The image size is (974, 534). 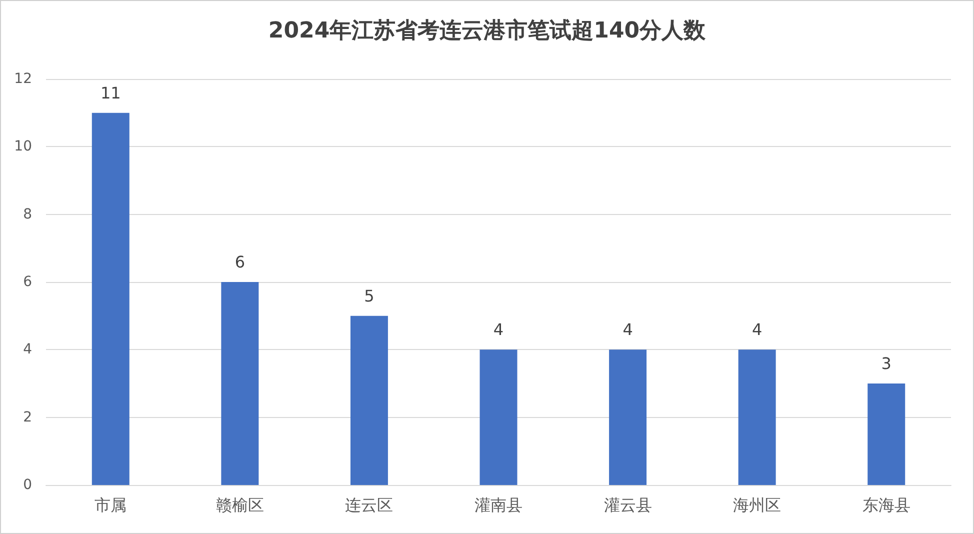 I want to click on y-tick-label: 4, so click(x=27, y=350).